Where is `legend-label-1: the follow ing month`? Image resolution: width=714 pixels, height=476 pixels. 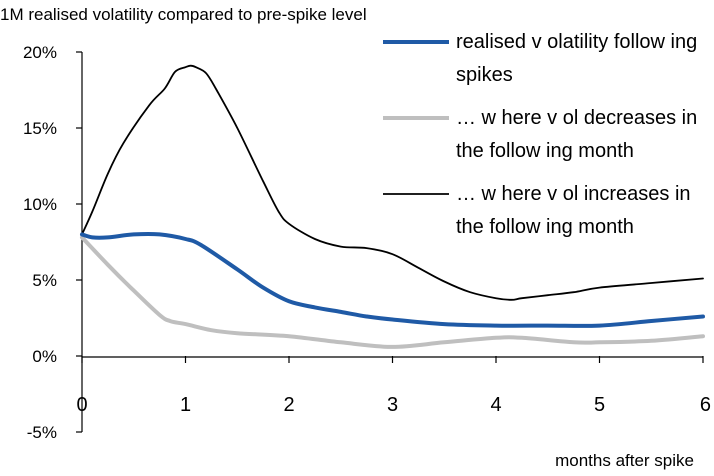
legend-label-1: the follow ing month is located at coordinates (545, 151).